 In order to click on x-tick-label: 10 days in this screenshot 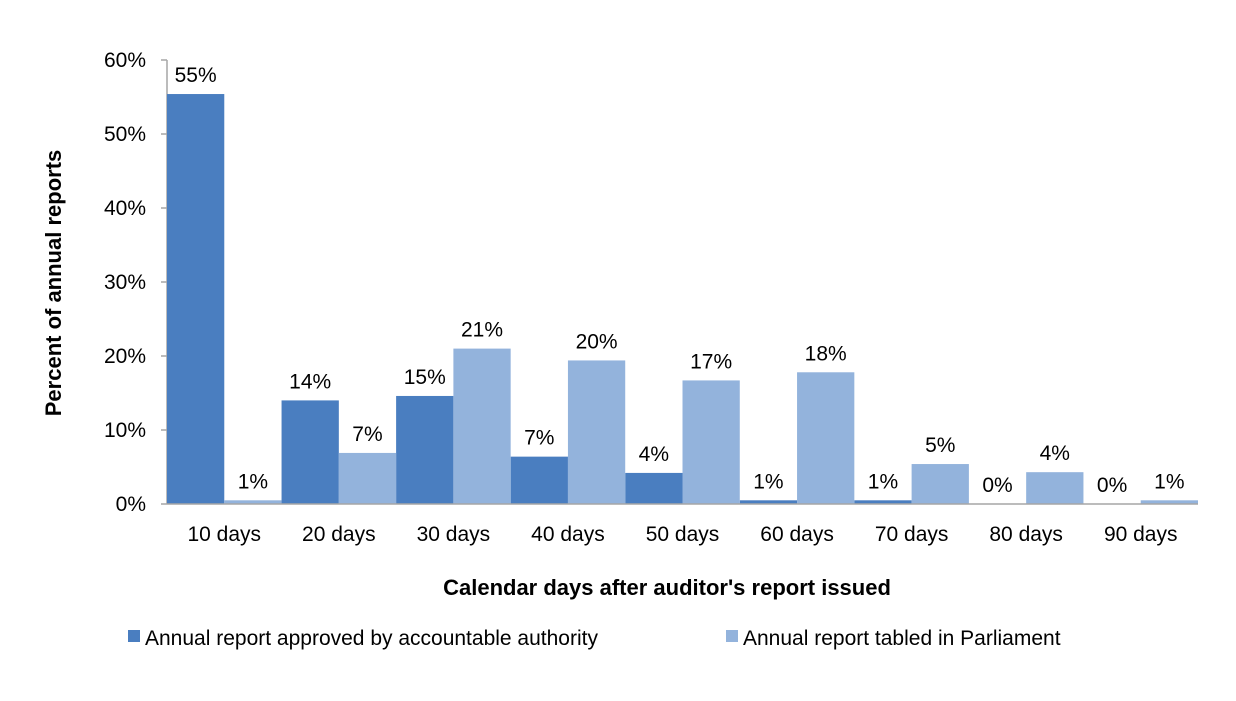, I will do `click(224, 534)`.